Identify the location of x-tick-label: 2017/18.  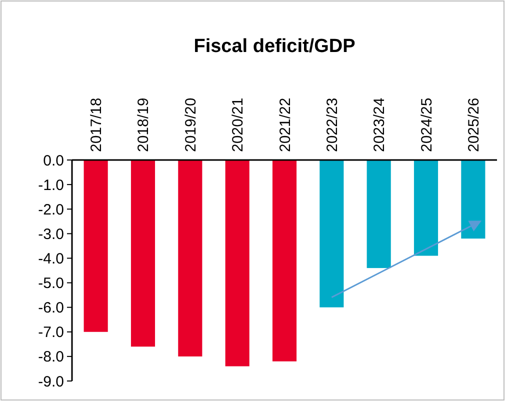
(97, 125).